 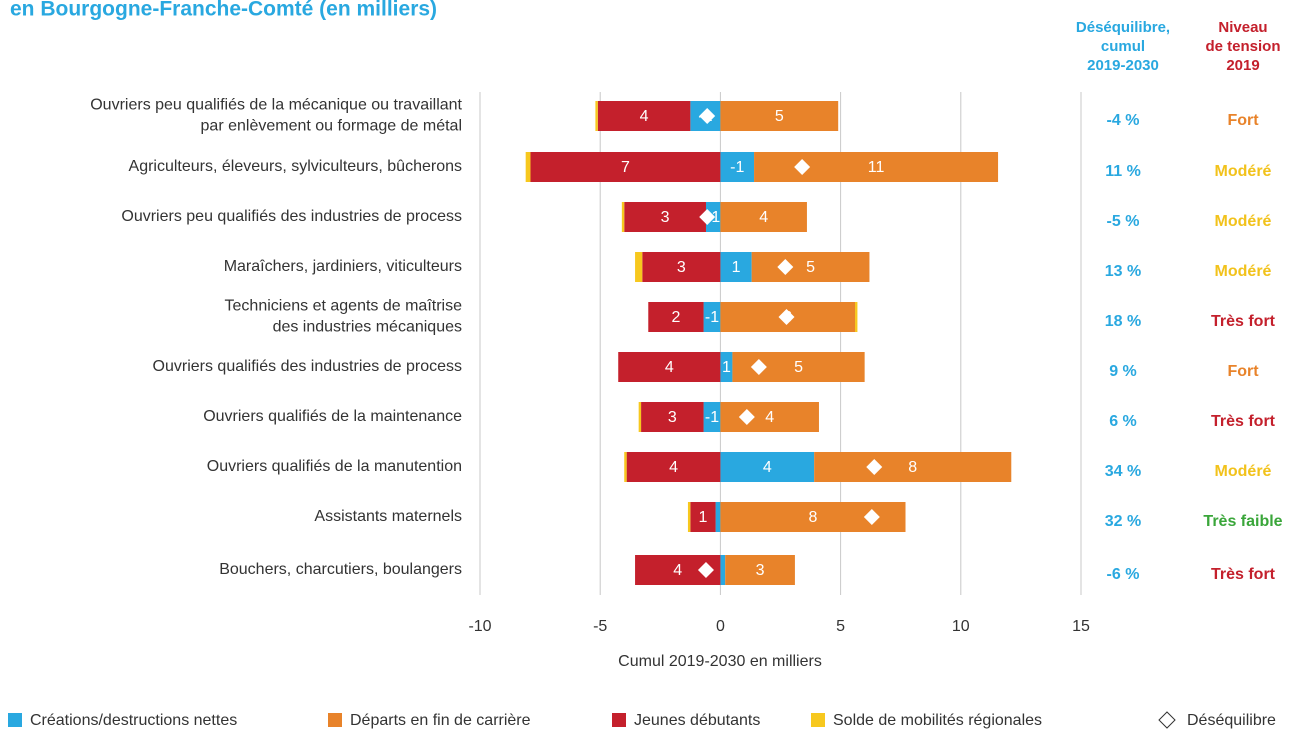 What do you see at coordinates (961, 626) in the screenshot?
I see `x-tick-label: 10` at bounding box center [961, 626].